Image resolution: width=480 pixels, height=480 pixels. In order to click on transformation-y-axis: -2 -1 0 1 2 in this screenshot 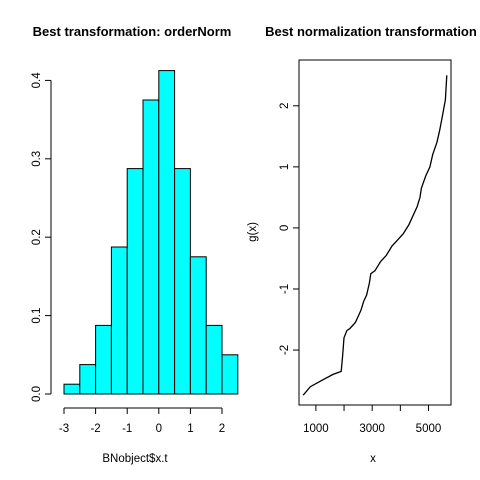, I will do `click(289, 229)`.